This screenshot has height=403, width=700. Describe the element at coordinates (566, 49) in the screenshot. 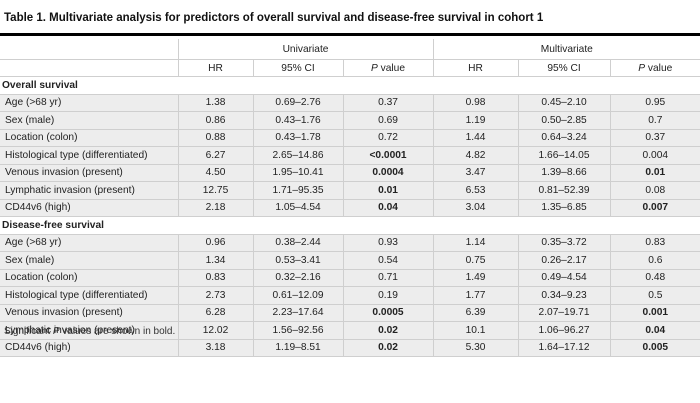

I see `multivariate-header: Multivariate` at that location.